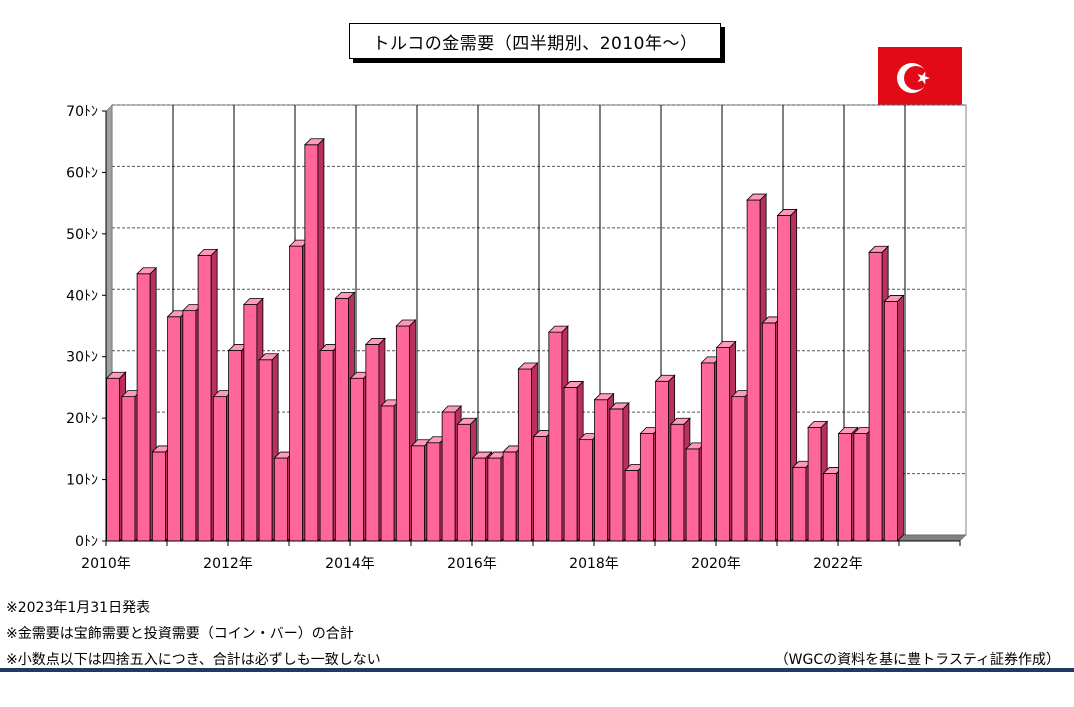  I want to click on x-tick-label: 2022年, so click(838, 564).